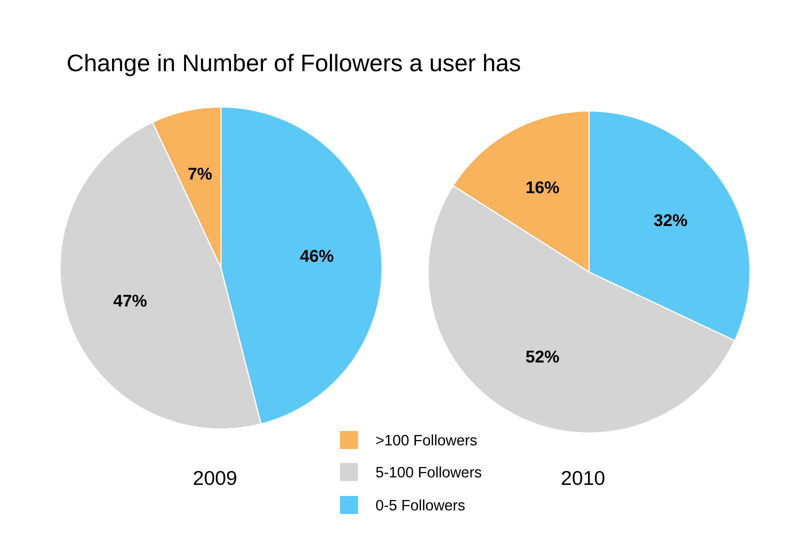 The height and width of the screenshot is (547, 787). Describe the element at coordinates (671, 220) in the screenshot. I see `data-label: 32%` at that location.